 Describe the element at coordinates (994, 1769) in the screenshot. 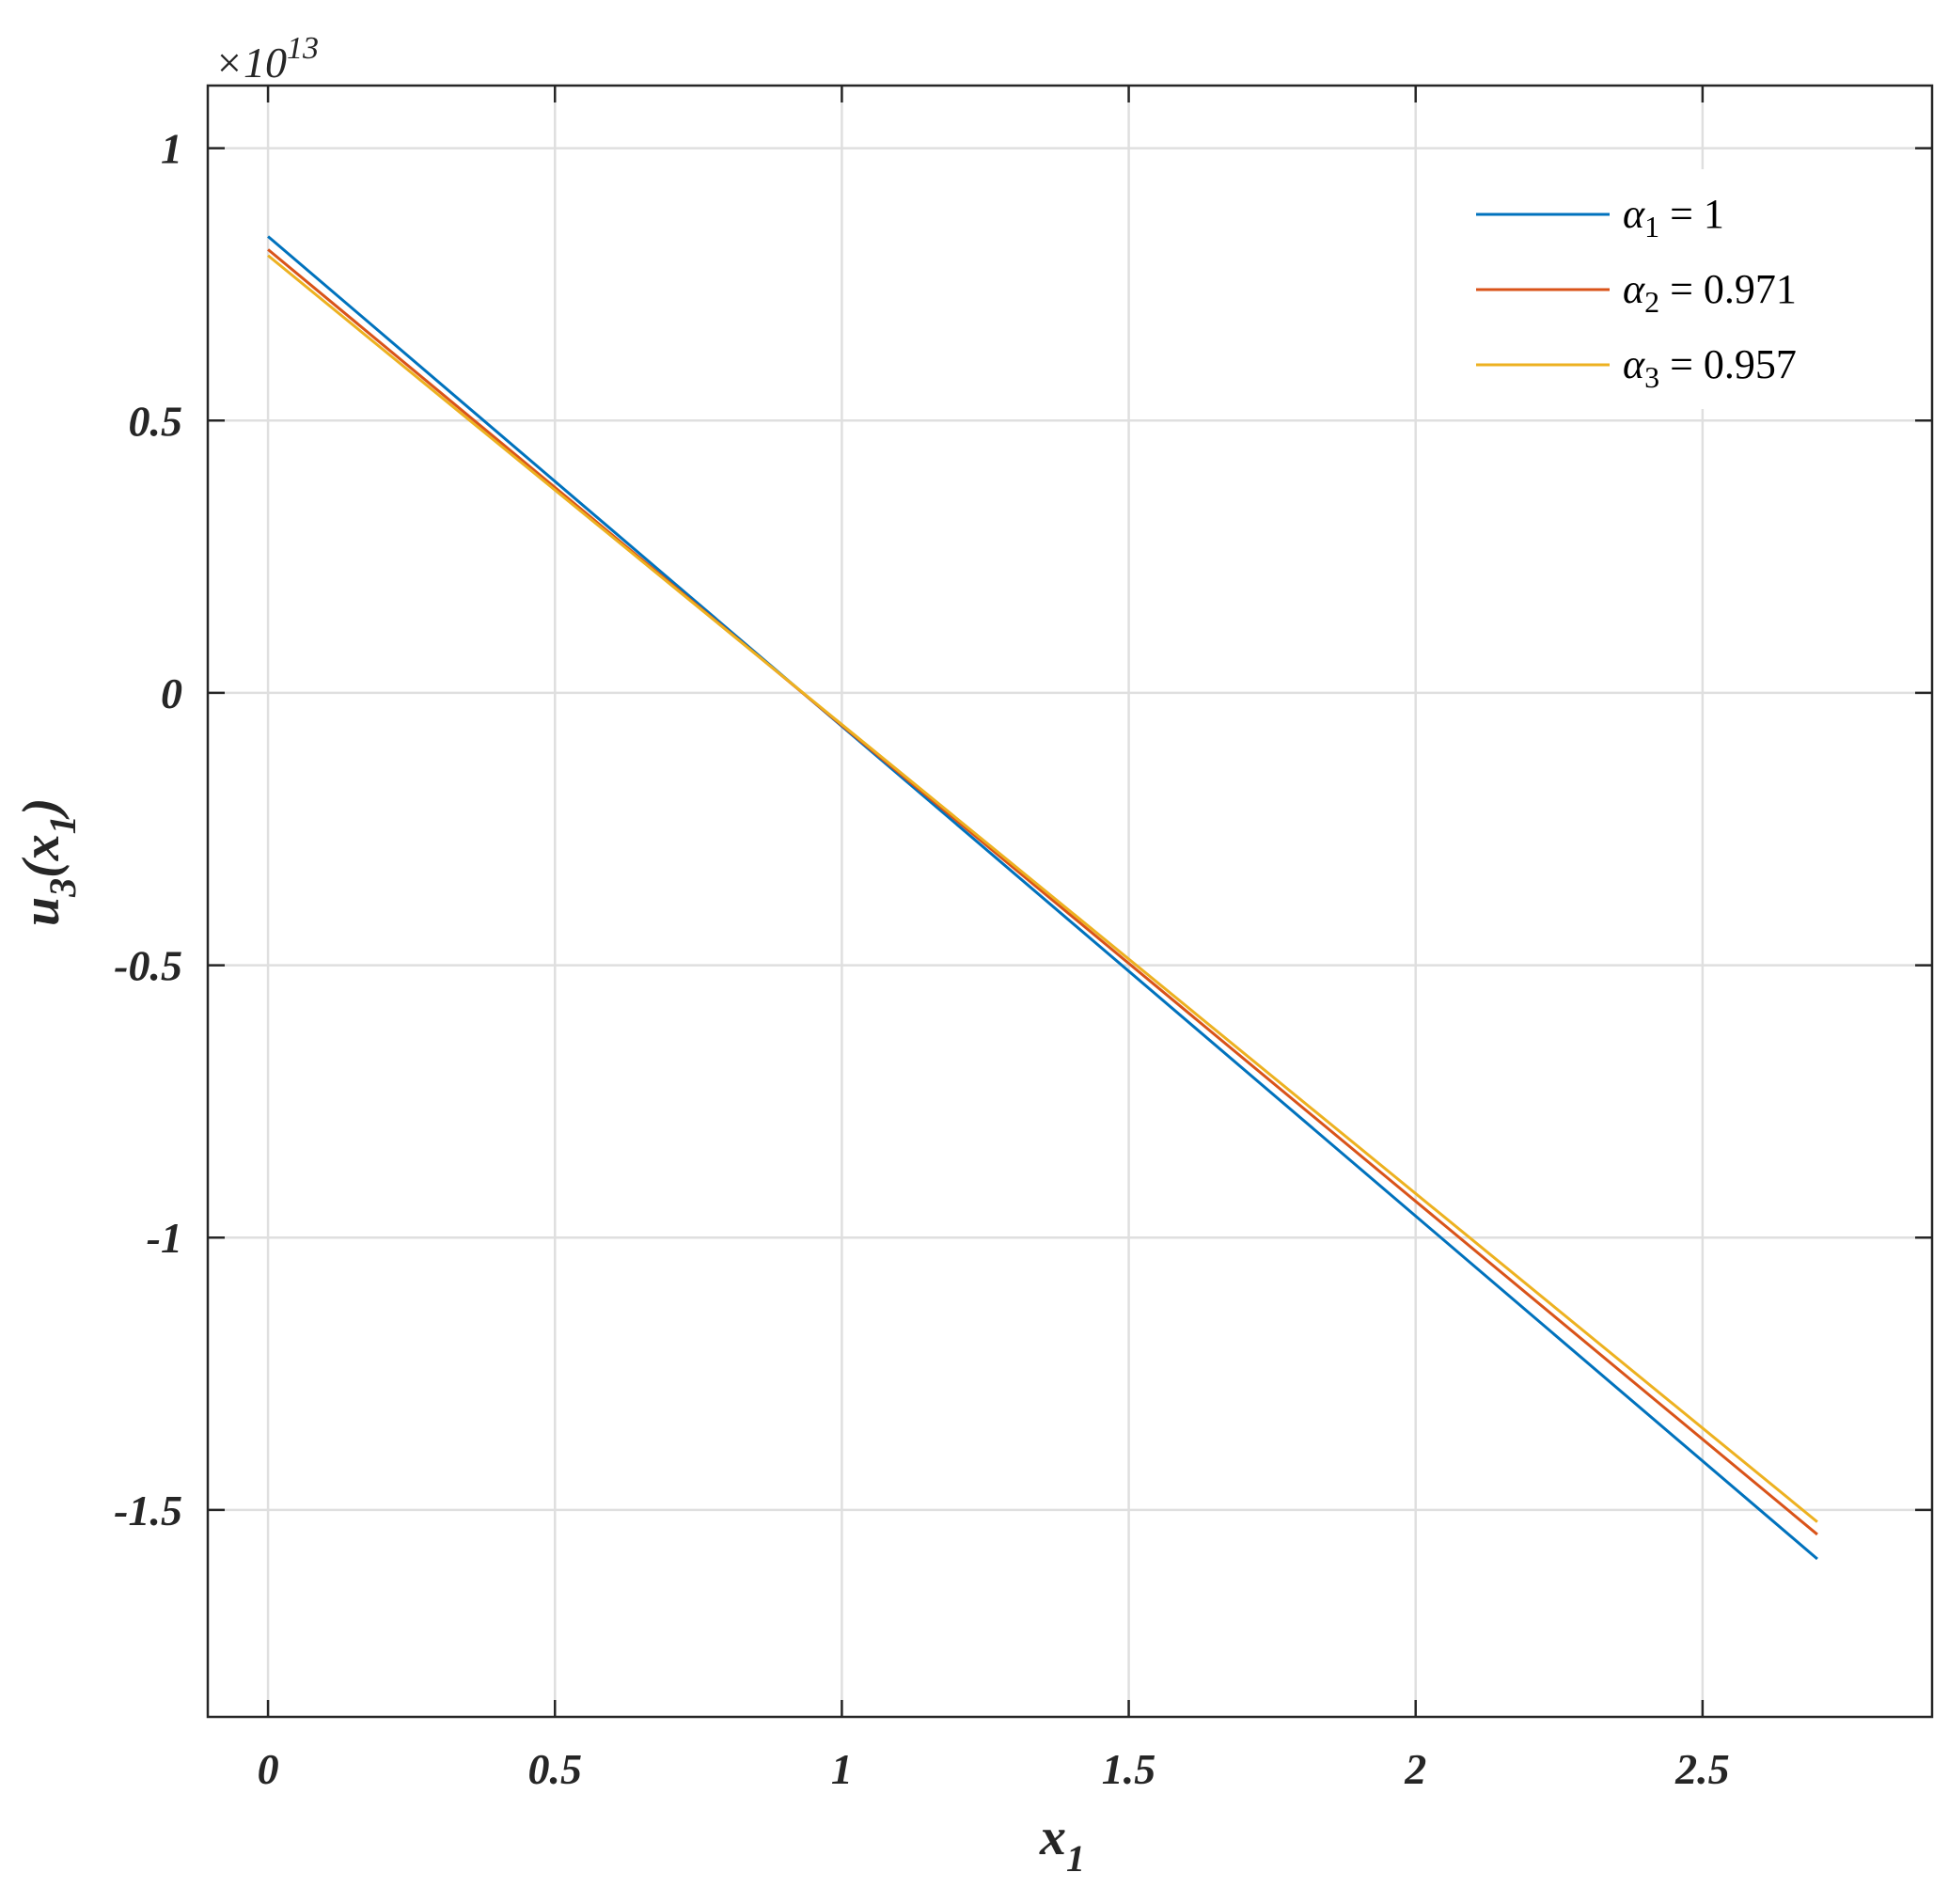

I see `x-tick-labels: 0 0.5 1 1.5 2 2.5` at that location.